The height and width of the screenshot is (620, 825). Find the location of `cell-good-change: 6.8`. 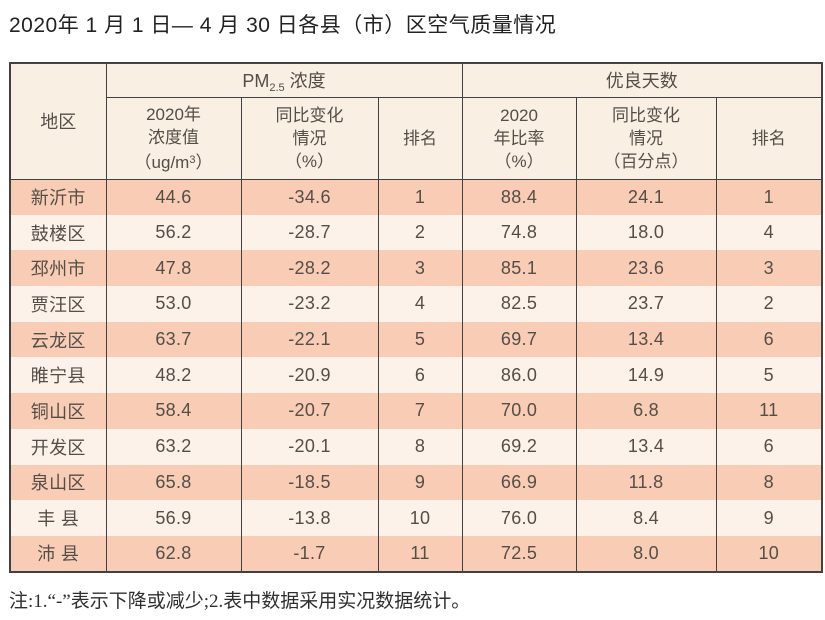

cell-good-change: 6.8 is located at coordinates (646, 411).